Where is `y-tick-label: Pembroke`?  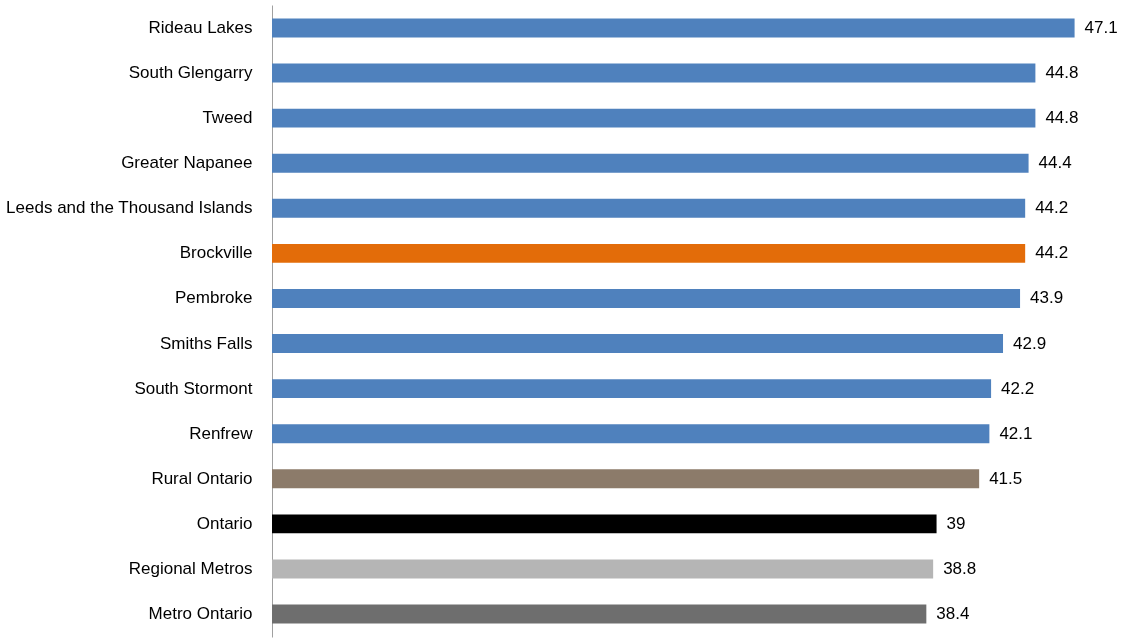
y-tick-label: Pembroke is located at coordinates (214, 298).